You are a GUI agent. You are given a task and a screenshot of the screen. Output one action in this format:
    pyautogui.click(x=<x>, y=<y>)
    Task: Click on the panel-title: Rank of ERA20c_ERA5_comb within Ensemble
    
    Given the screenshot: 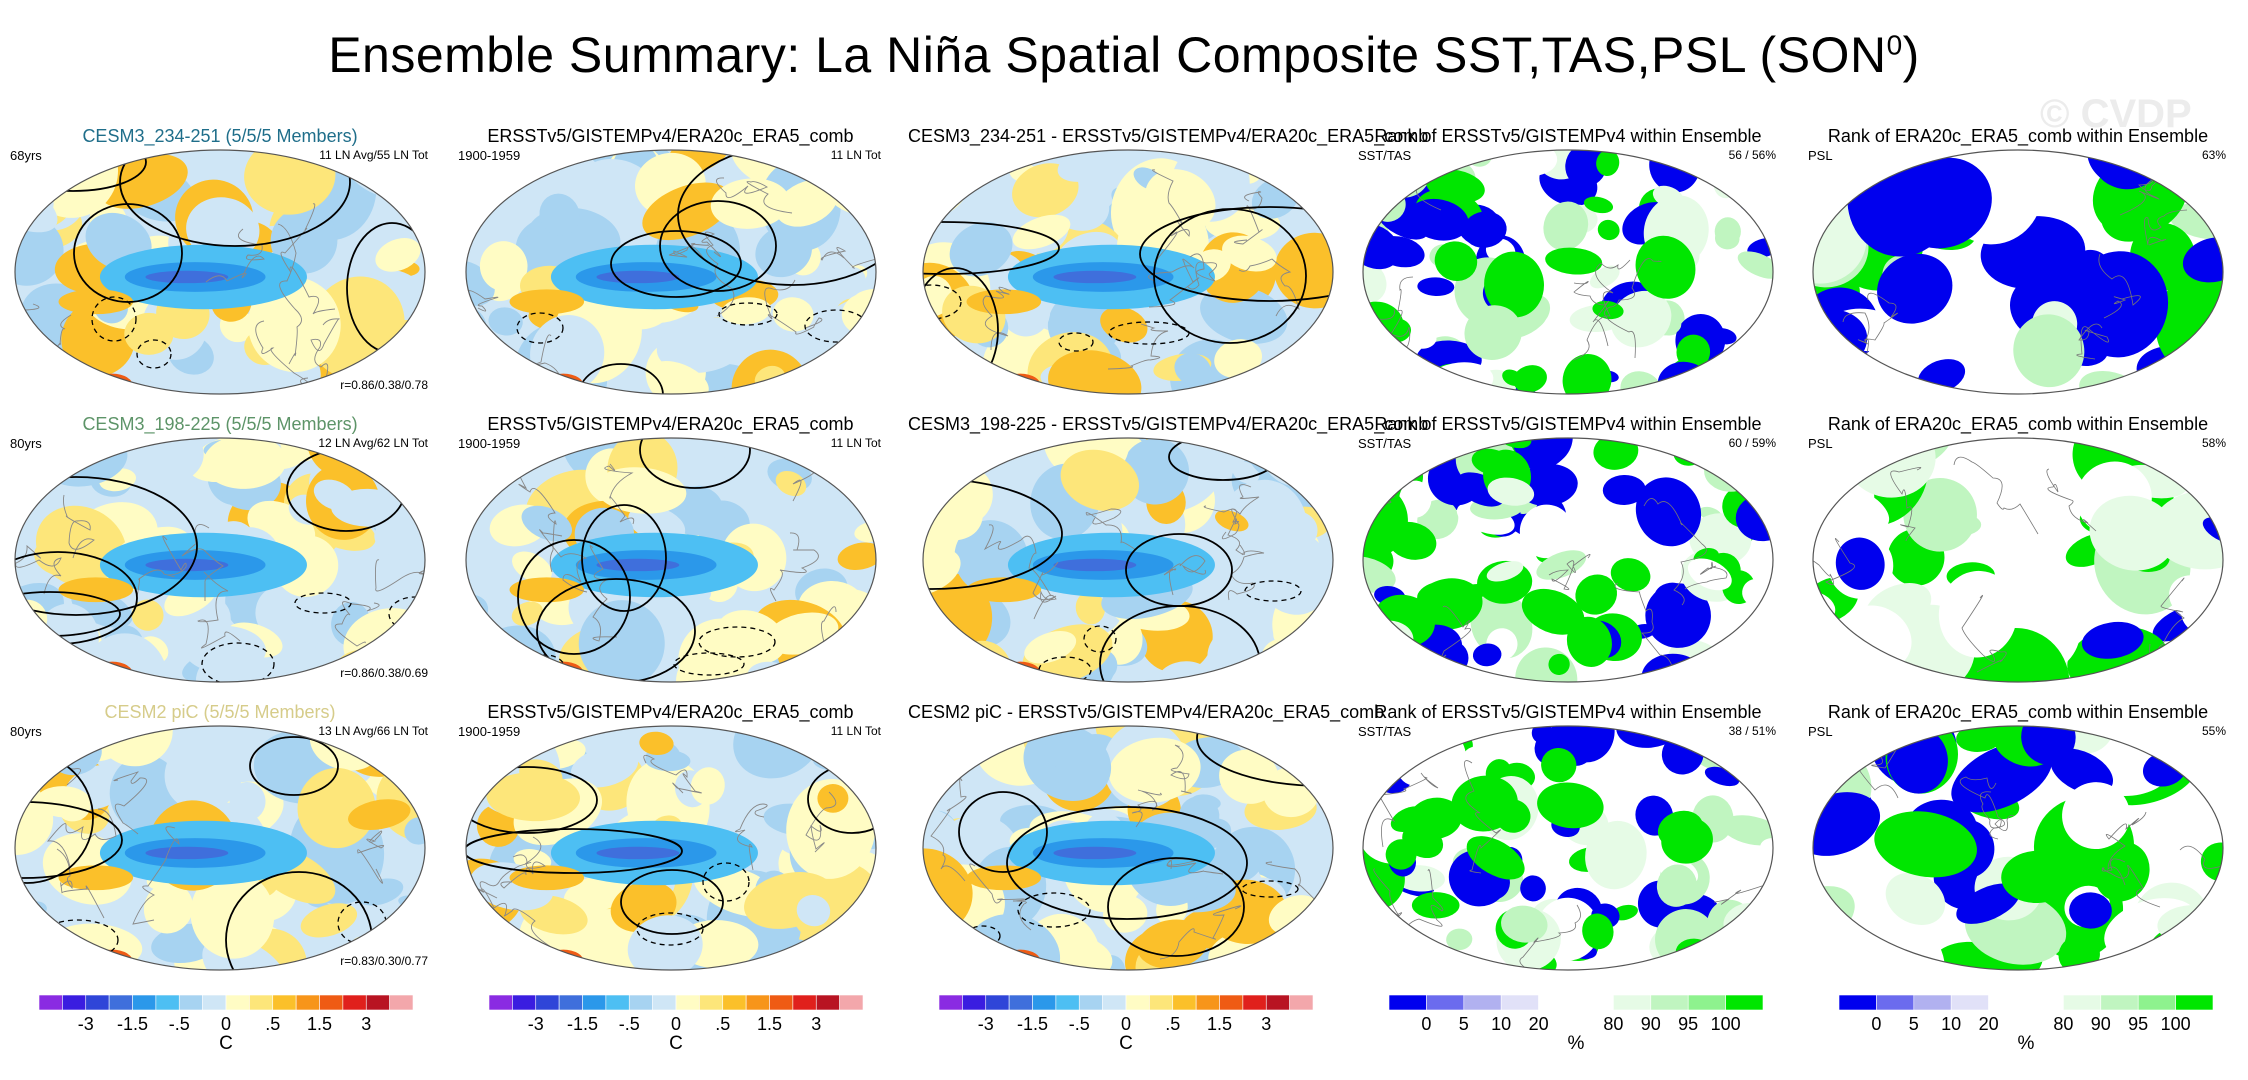 What is the action you would take?
    pyautogui.click(x=2018, y=136)
    